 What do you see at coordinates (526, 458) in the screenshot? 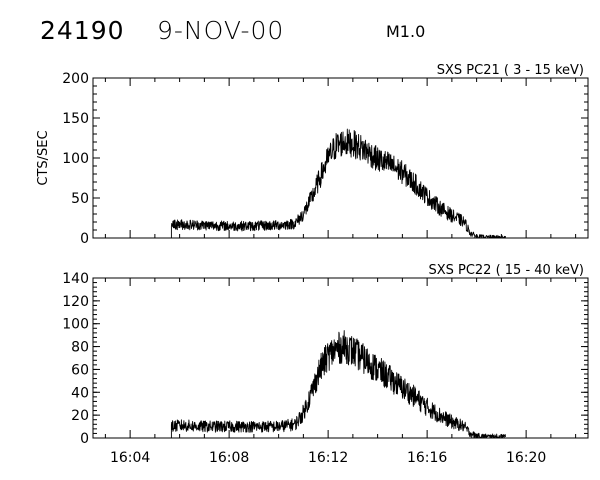
I see `x-tick-label: 16:20` at bounding box center [526, 458].